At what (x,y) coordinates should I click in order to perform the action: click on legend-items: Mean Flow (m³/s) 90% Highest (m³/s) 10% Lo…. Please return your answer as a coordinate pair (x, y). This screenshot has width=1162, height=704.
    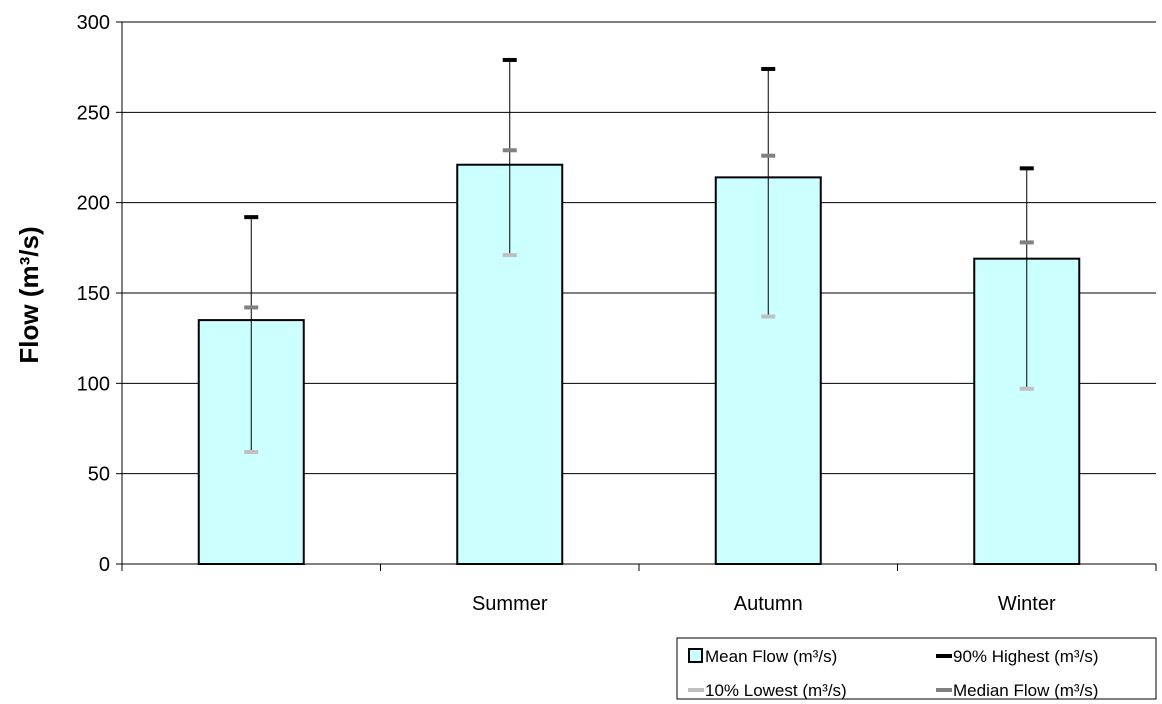
    Looking at the image, I should click on (893, 673).